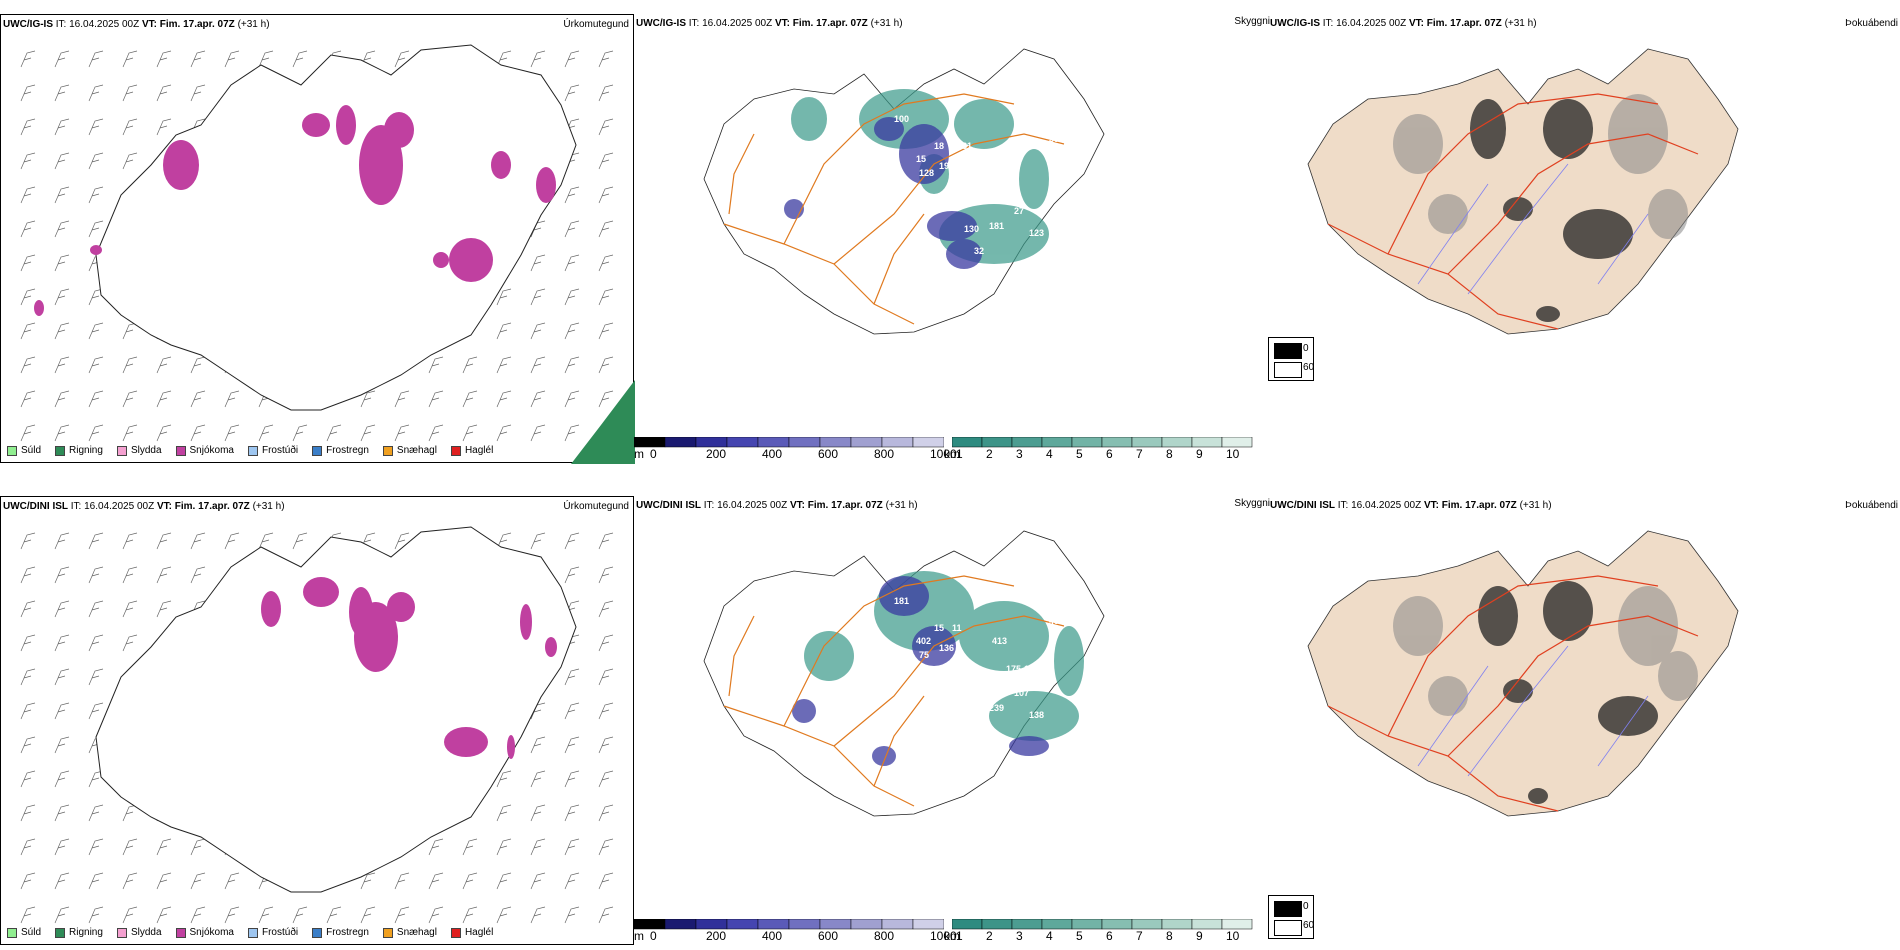 This screenshot has height=950, width=1900. Describe the element at coordinates (416, 450) in the screenshot. I see `legend-label: Snæhagl` at that location.